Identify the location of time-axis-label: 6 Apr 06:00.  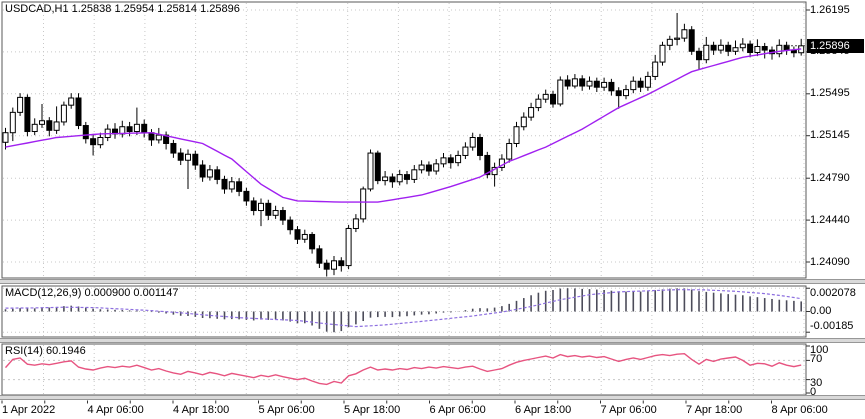
(457, 410).